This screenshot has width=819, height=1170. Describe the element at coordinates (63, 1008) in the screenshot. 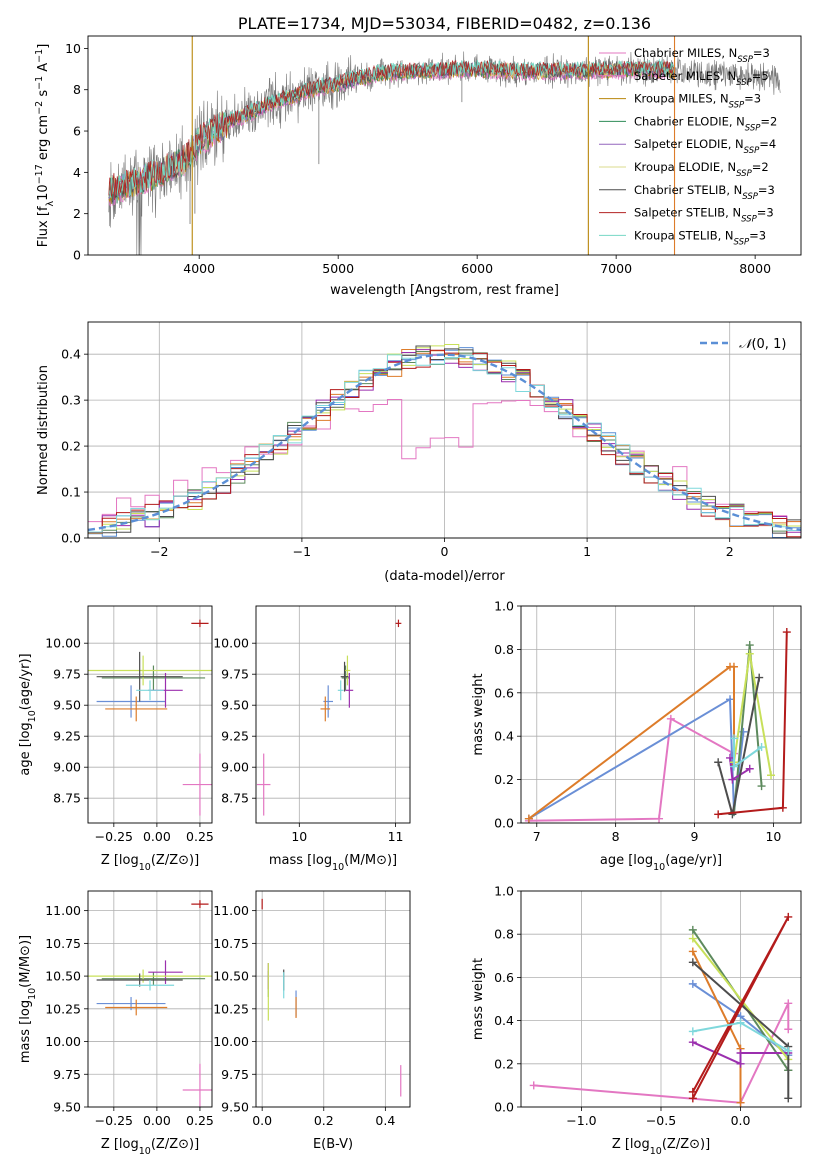

I see `y-tick-label: 10.25` at that location.